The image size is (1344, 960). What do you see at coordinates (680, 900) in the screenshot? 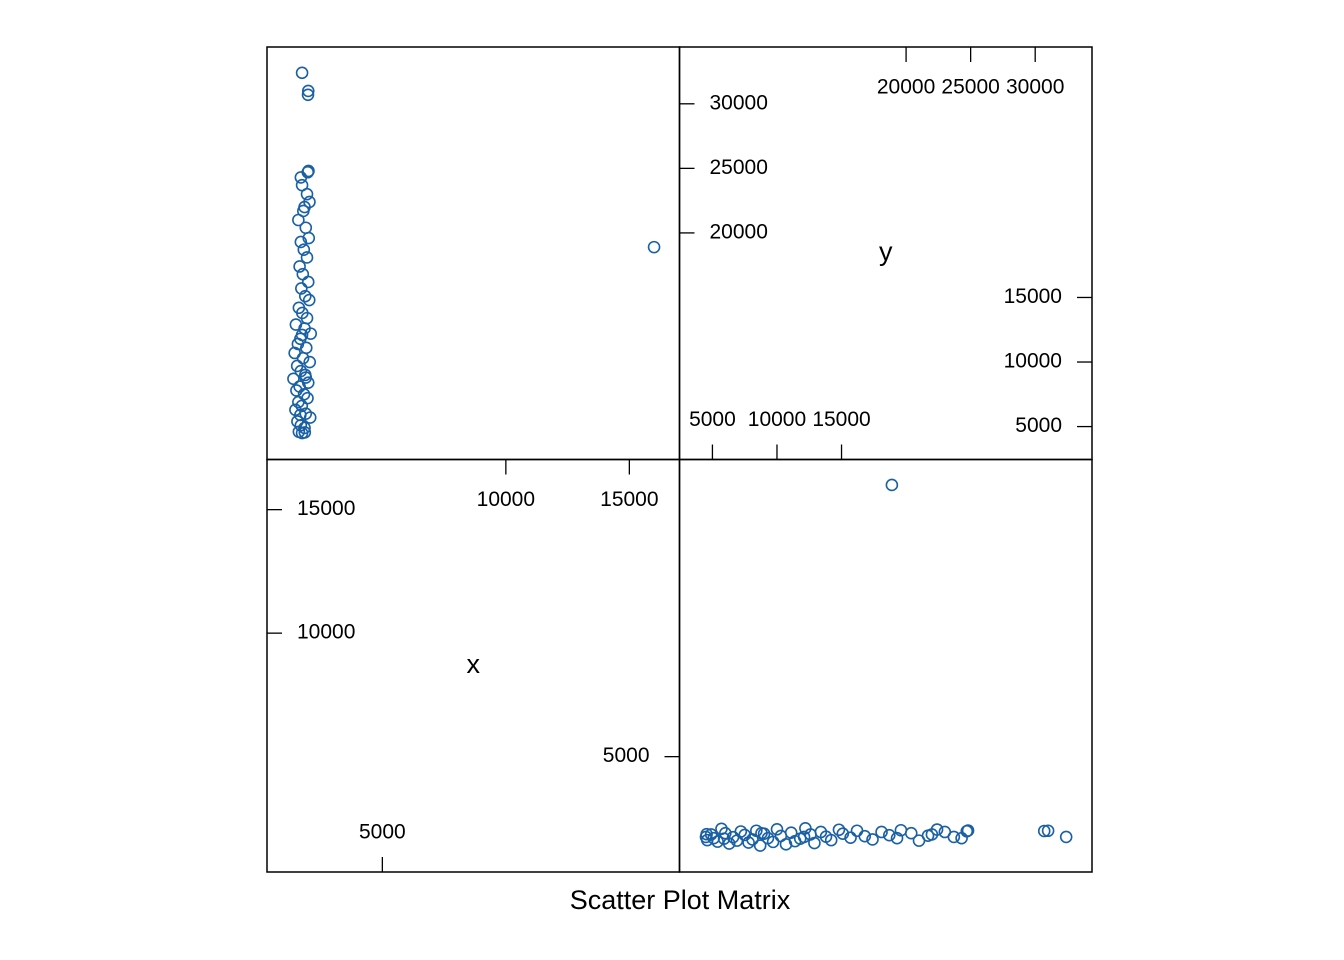
I see `chart-title: Scatter Plot Matrix` at bounding box center [680, 900].